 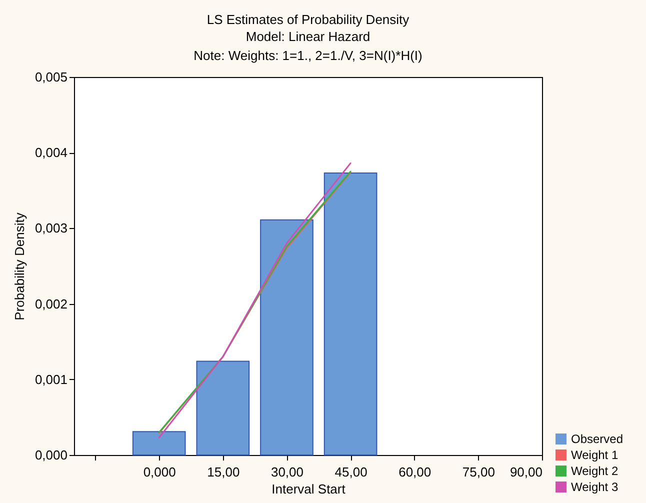 I want to click on y-tick-label: 0,003, so click(x=51, y=228).